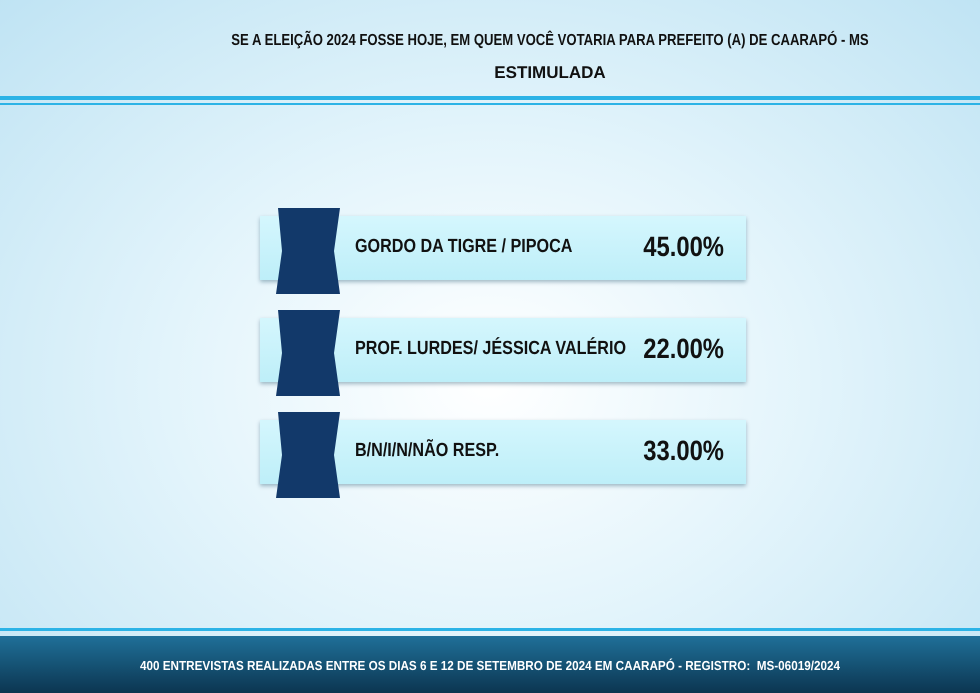  Describe the element at coordinates (489, 665) in the screenshot. I see `text: 400 ENTREVISTAS REALIZADAS ENTRE OS DIAS 6 E 12 DE SETEMBRO DE 2024 EM CAARAPÓ - REGISTRO: MS-06019/2024` at that location.